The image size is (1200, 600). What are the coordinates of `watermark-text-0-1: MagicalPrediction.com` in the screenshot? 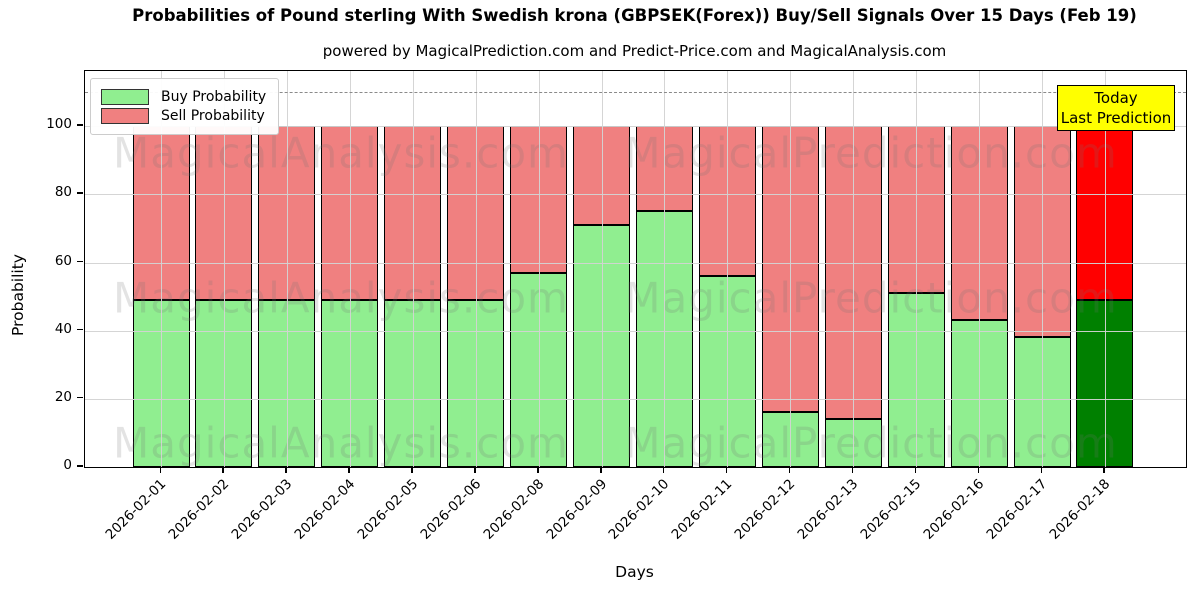 It's located at (871, 153).